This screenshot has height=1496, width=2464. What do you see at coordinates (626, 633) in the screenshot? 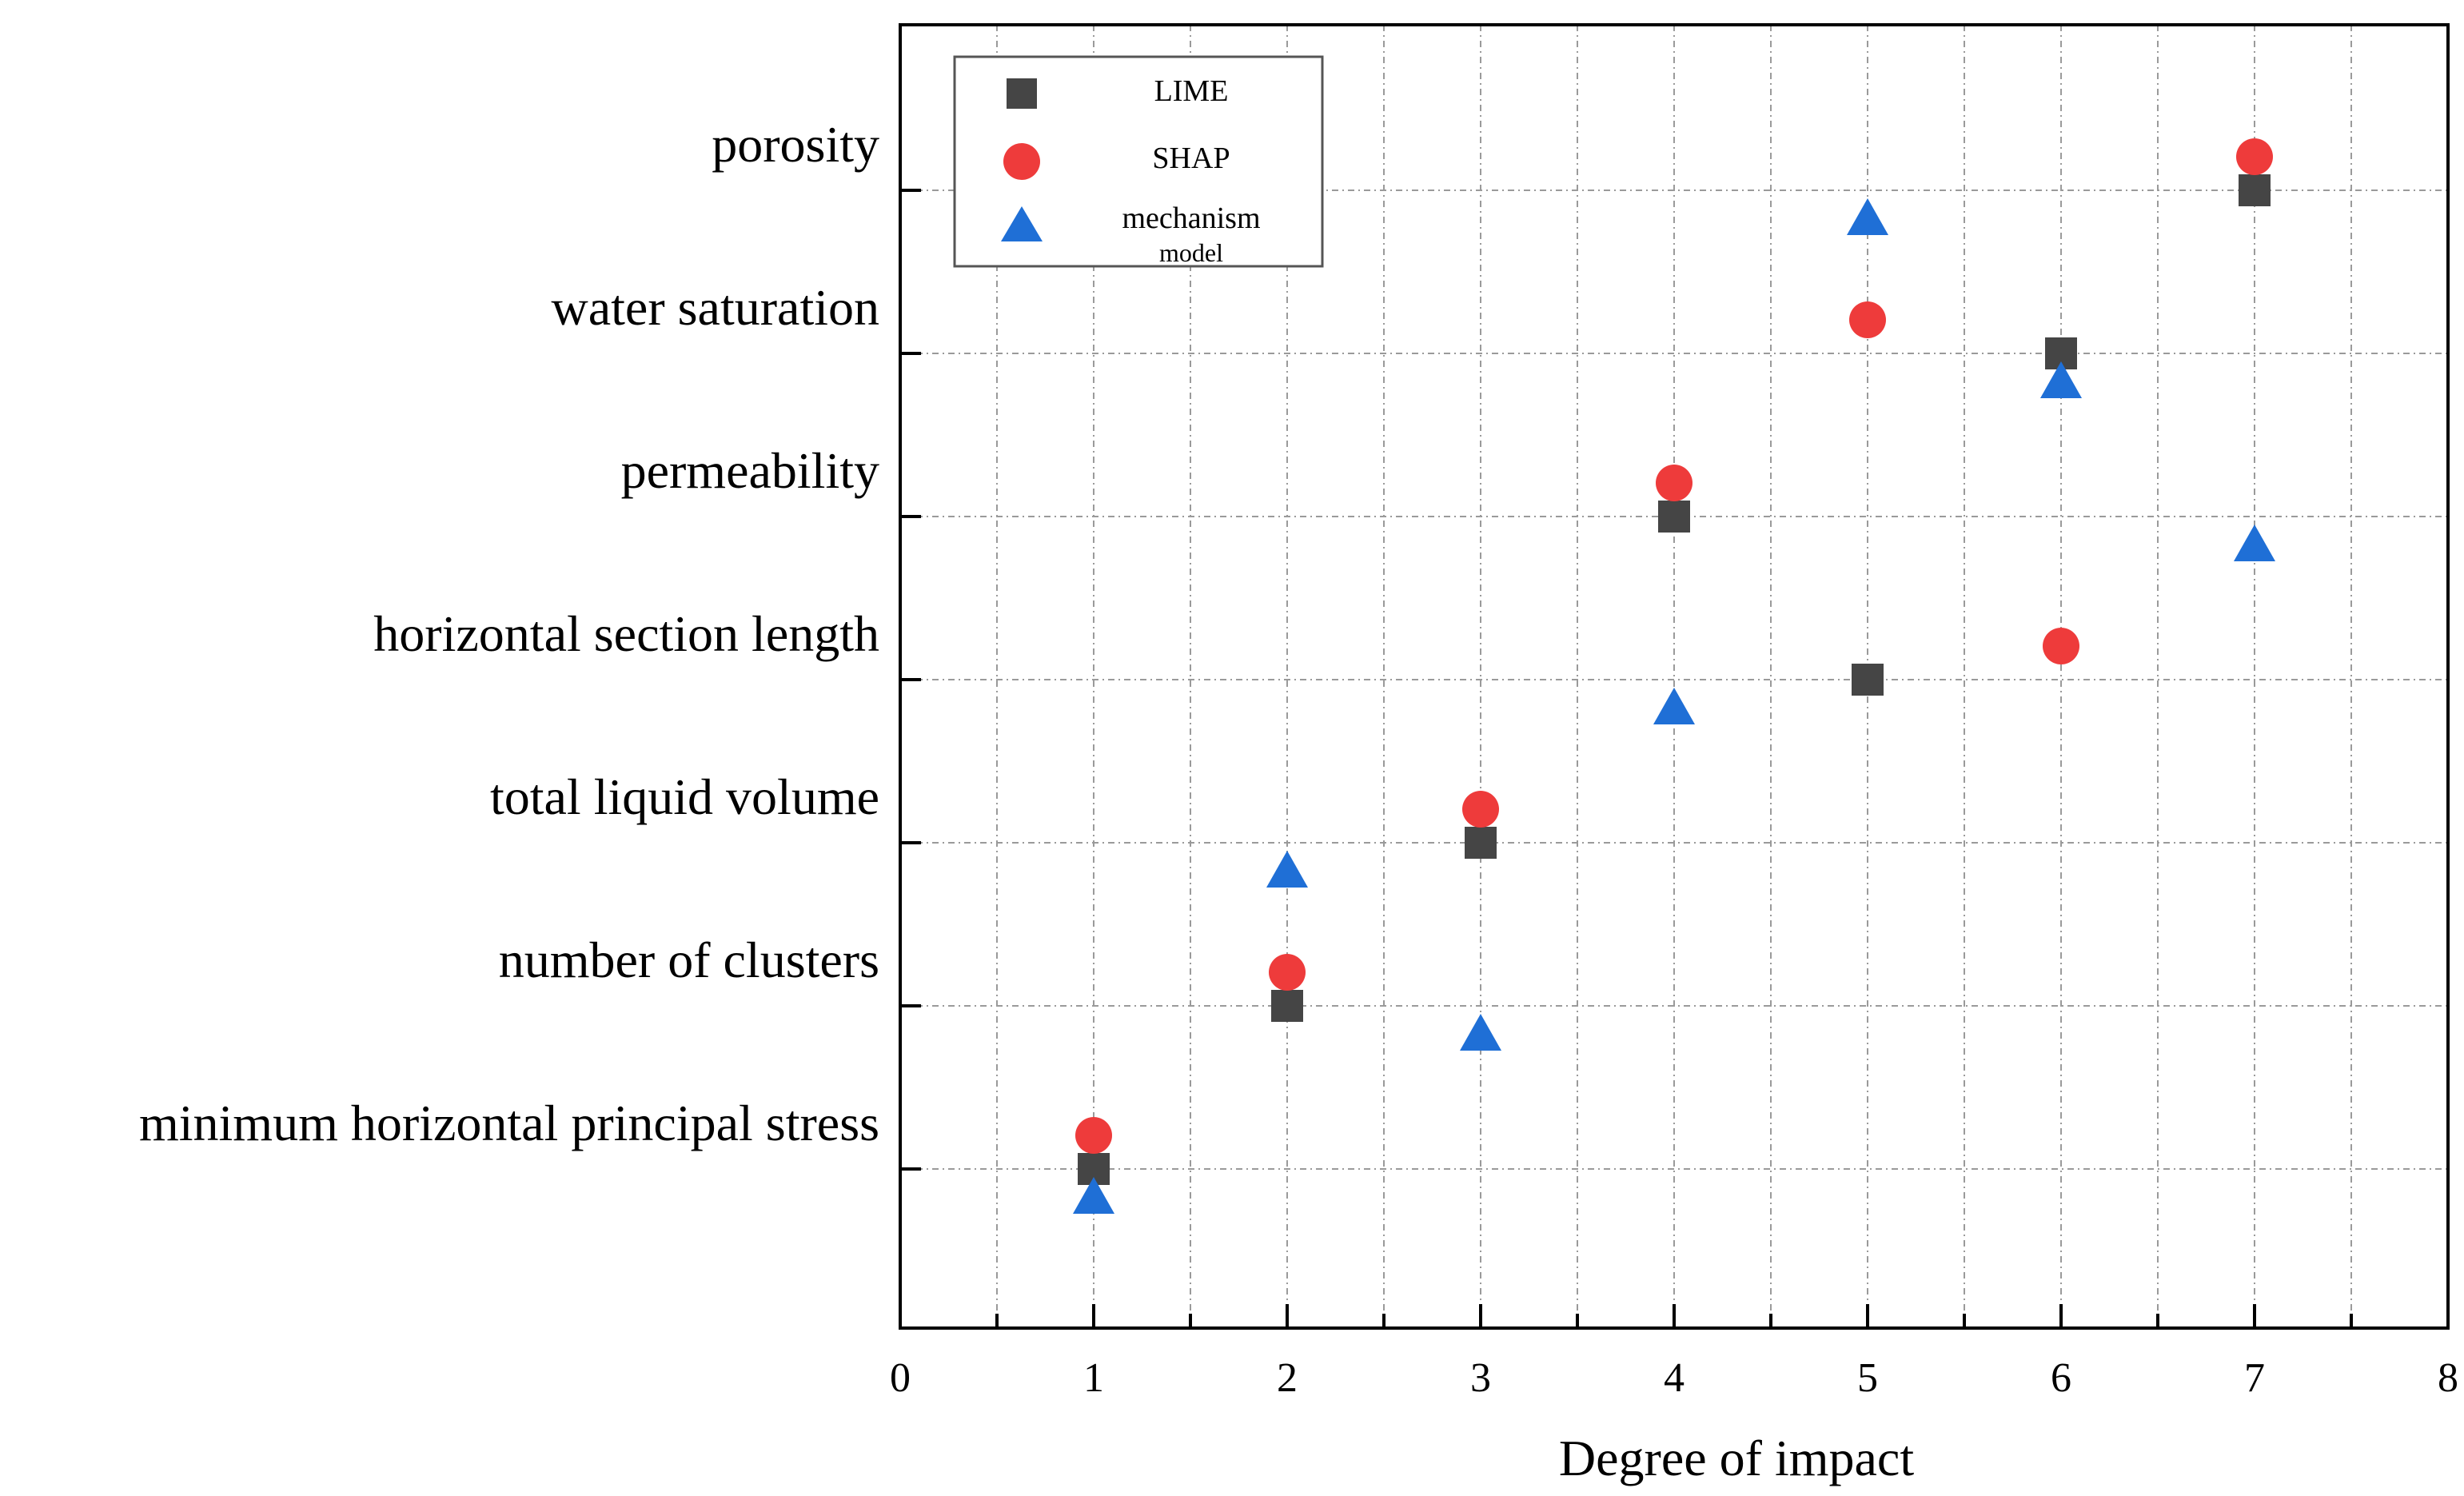
I see `y-tick-label: horizontal section length` at bounding box center [626, 633].